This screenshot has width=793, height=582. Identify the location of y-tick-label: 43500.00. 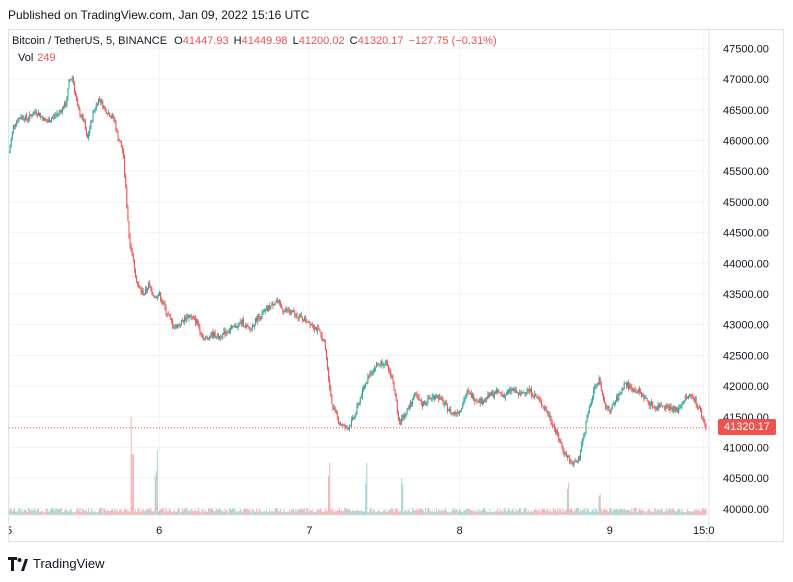
(746, 295).